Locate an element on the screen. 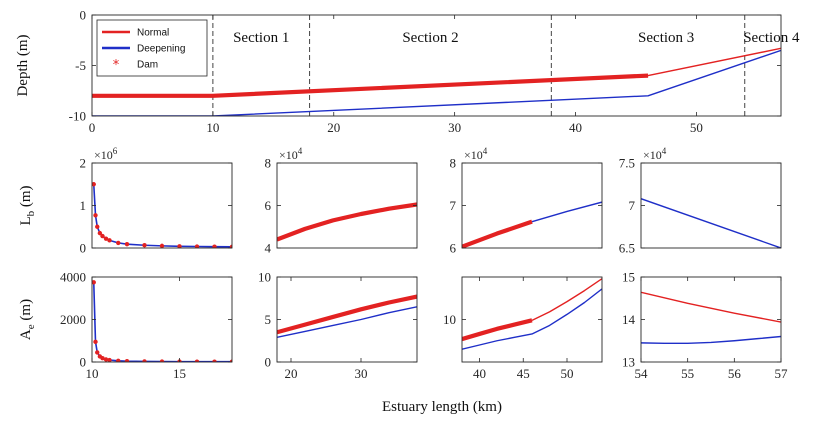  legend-entry-normal: Normal is located at coordinates (153, 33).